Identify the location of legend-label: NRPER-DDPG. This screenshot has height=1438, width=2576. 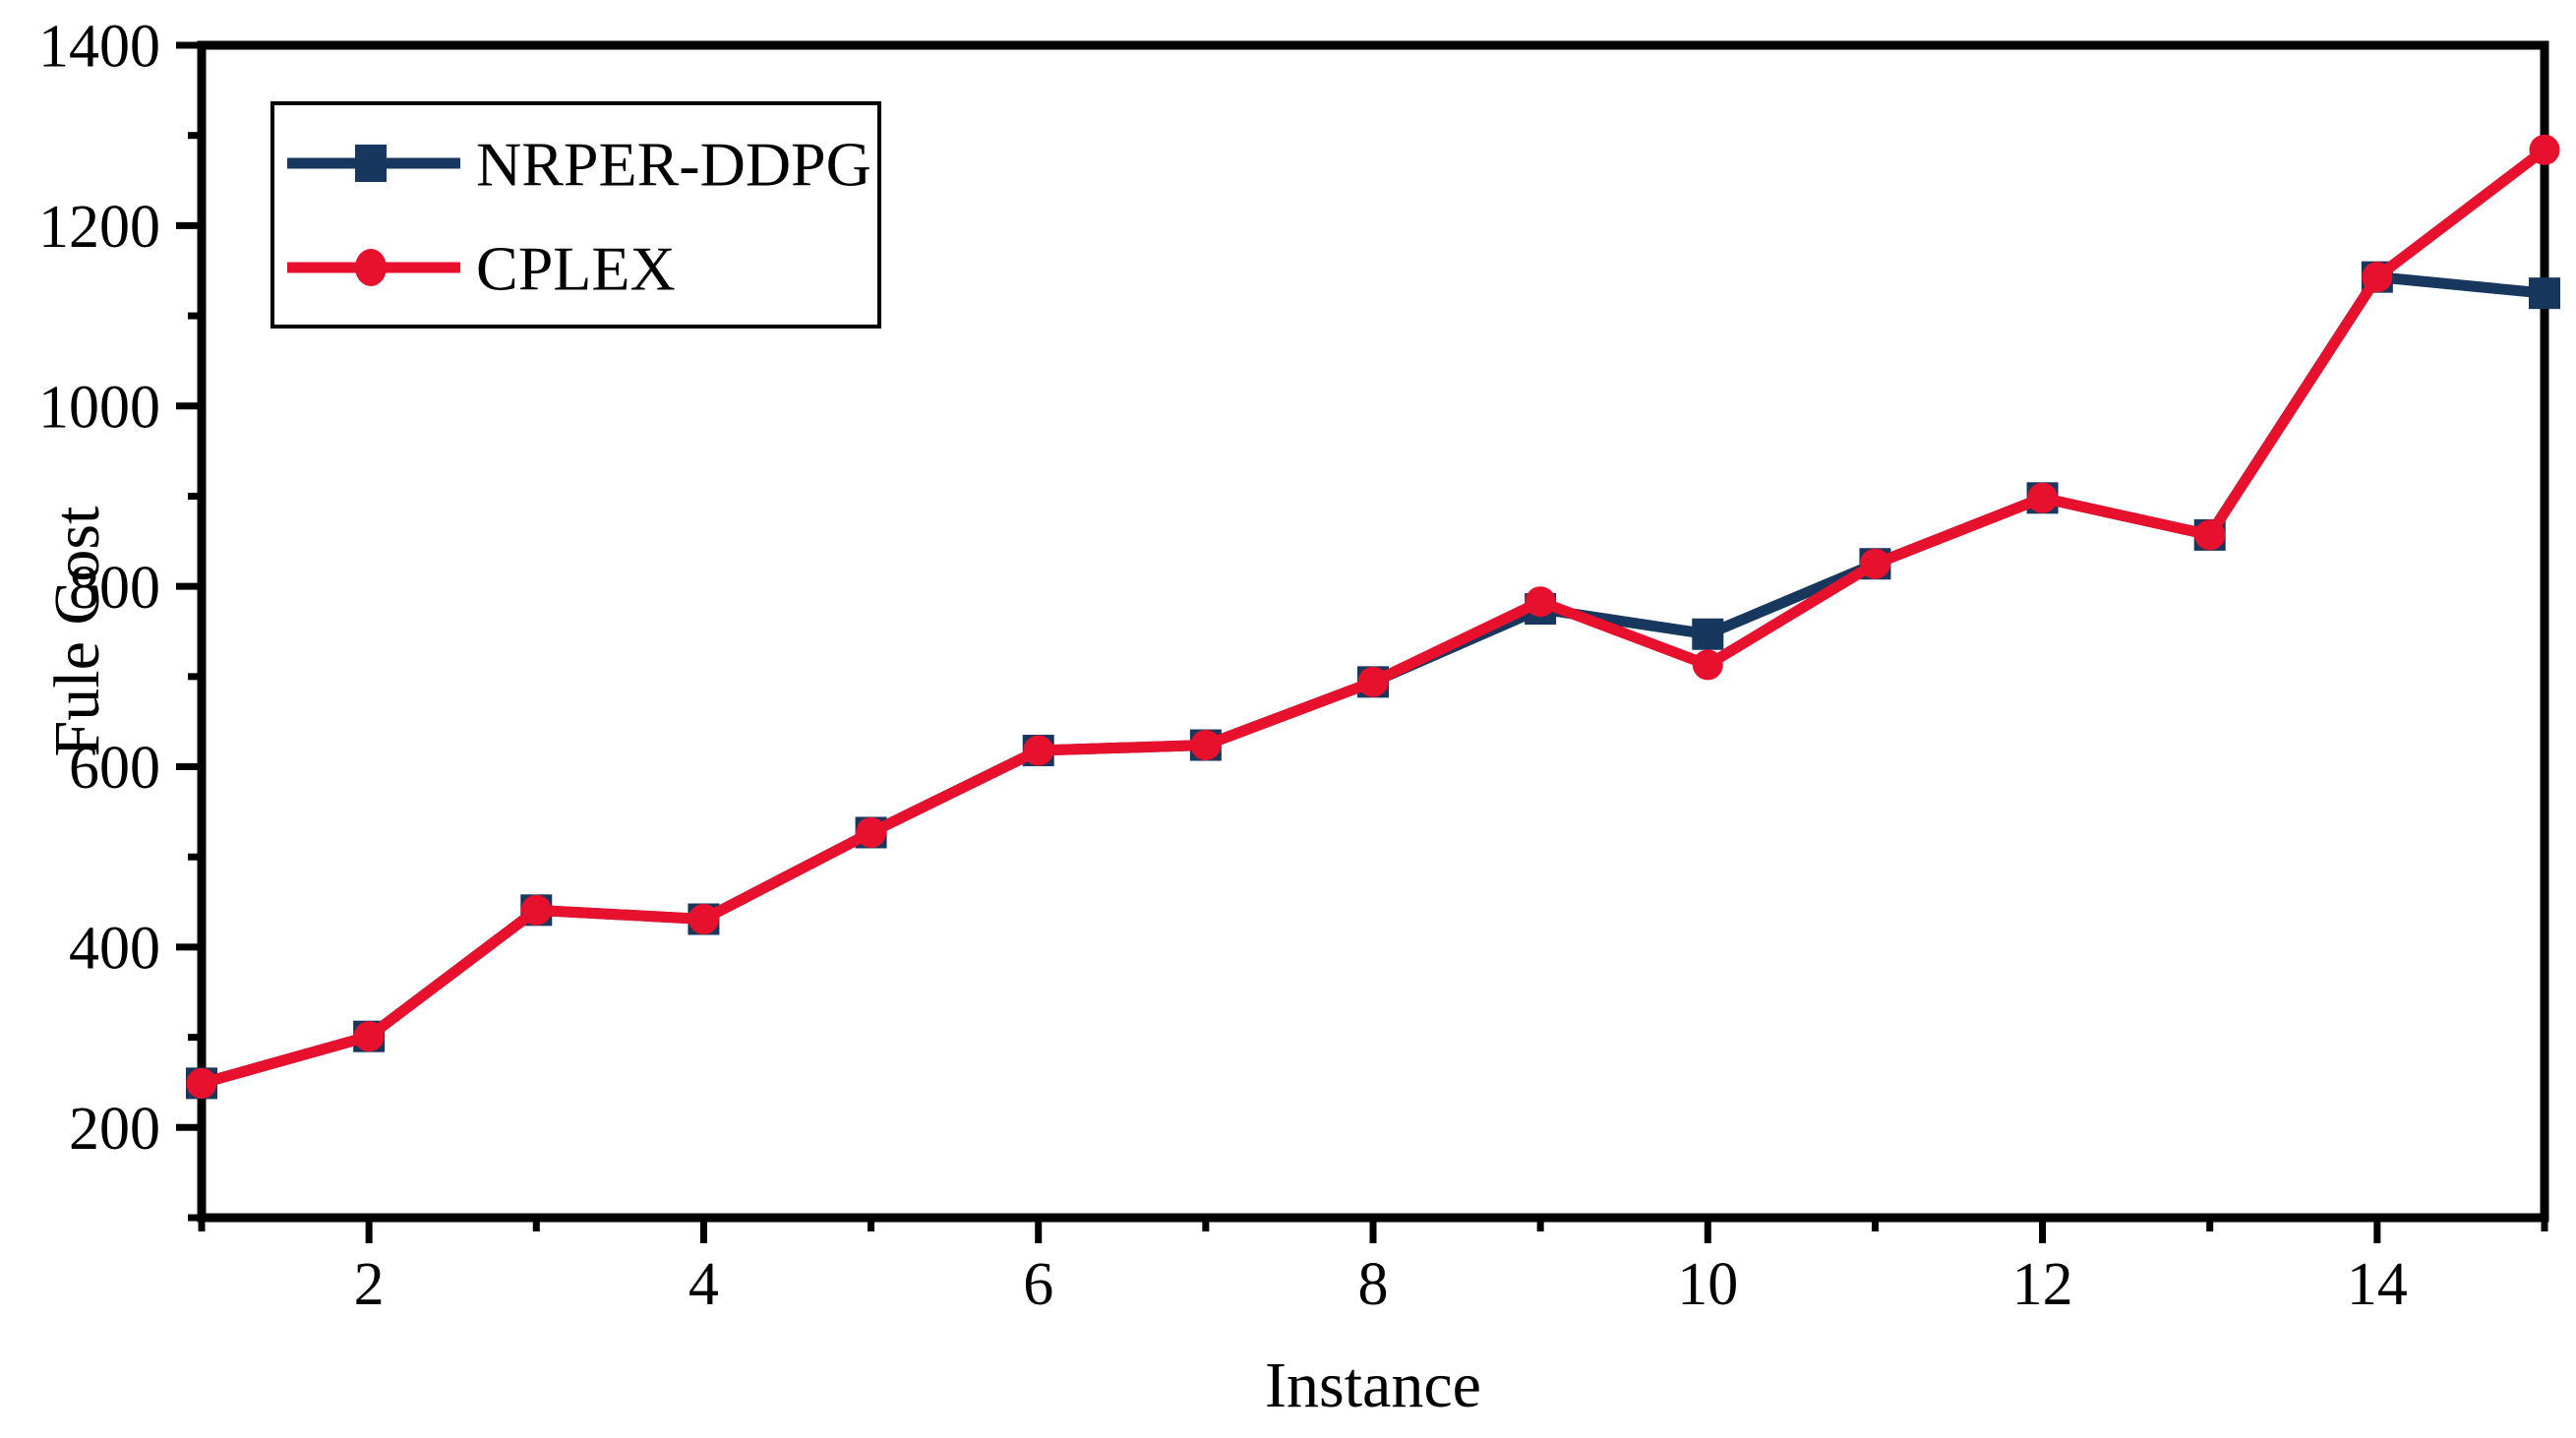
(674, 164).